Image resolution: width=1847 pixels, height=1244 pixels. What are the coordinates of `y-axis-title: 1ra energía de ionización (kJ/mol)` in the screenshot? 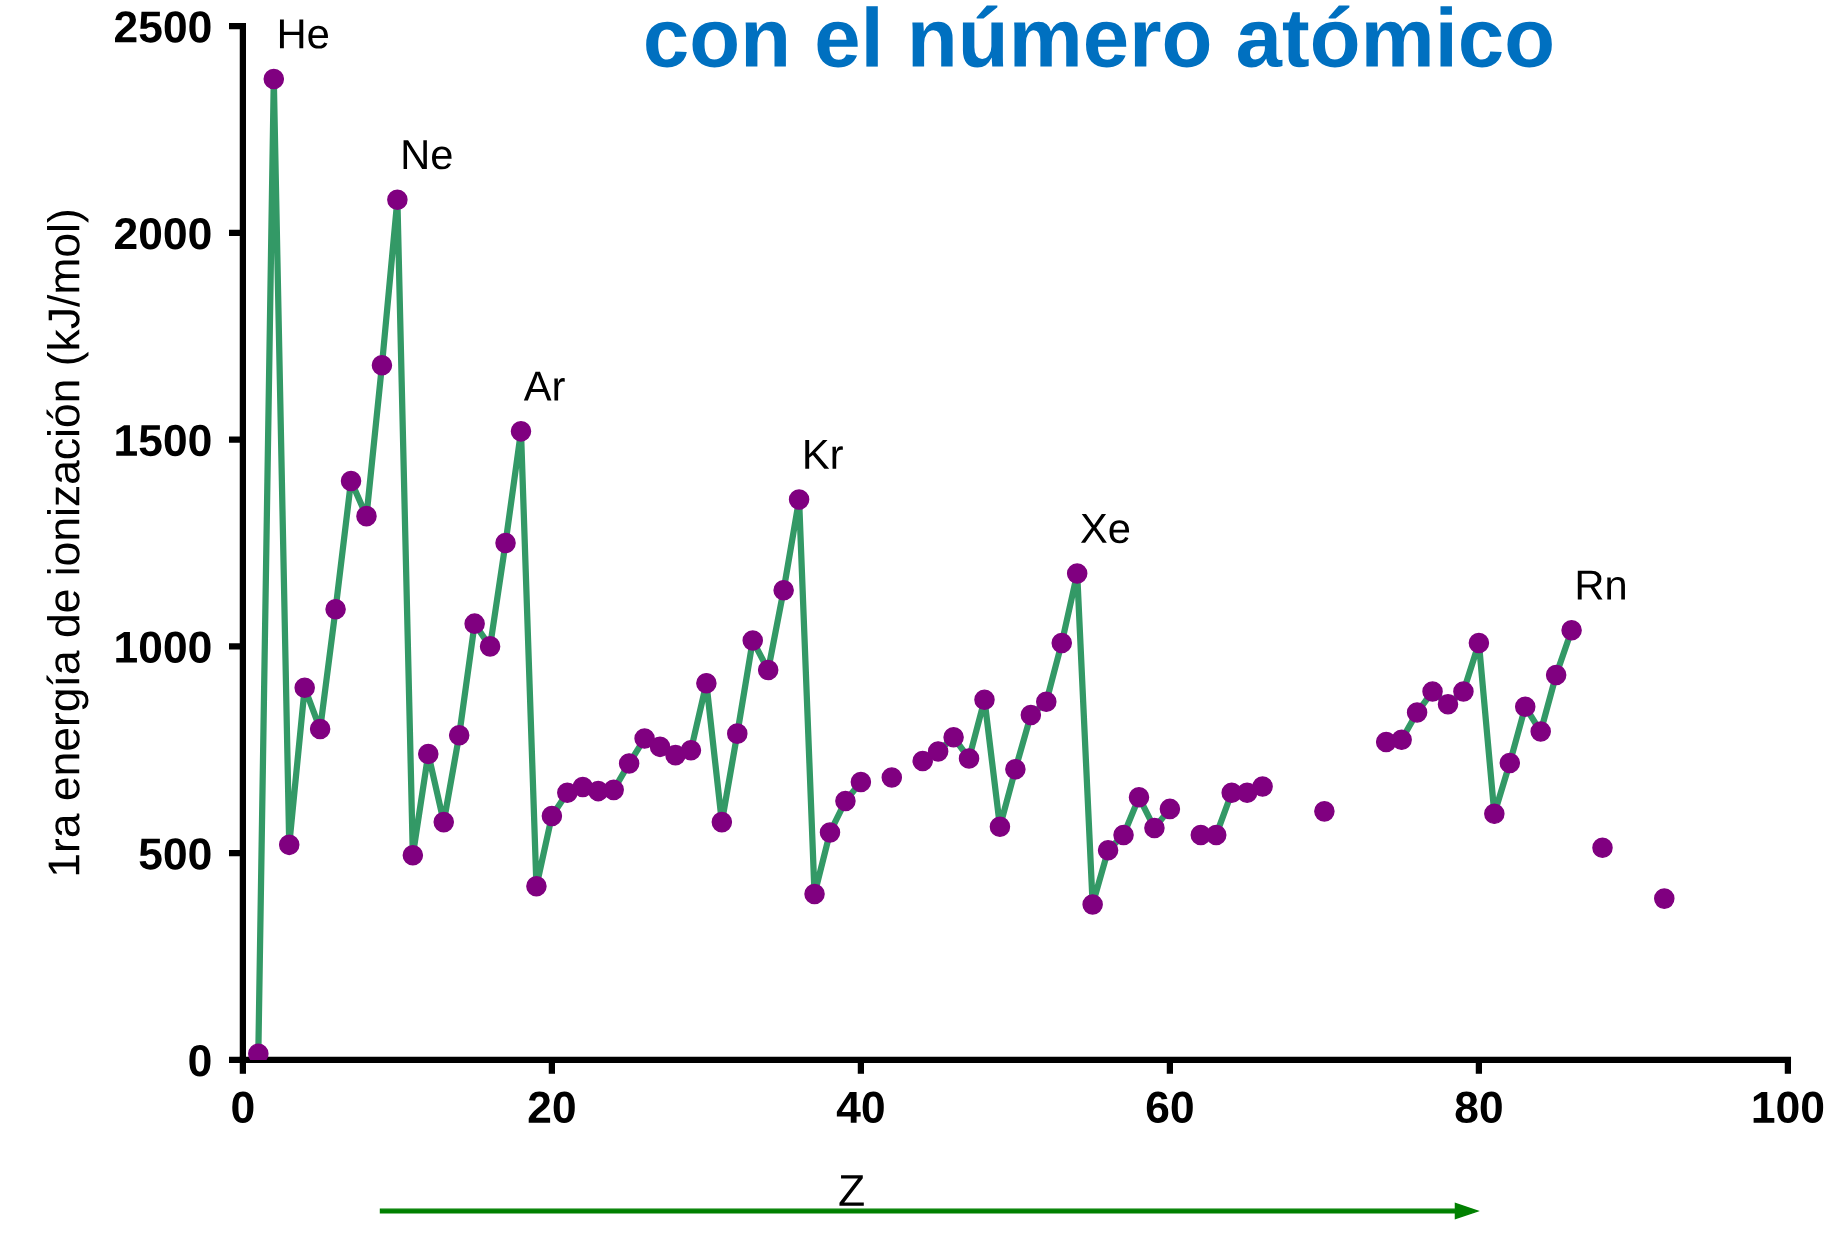 It's located at (67, 543).